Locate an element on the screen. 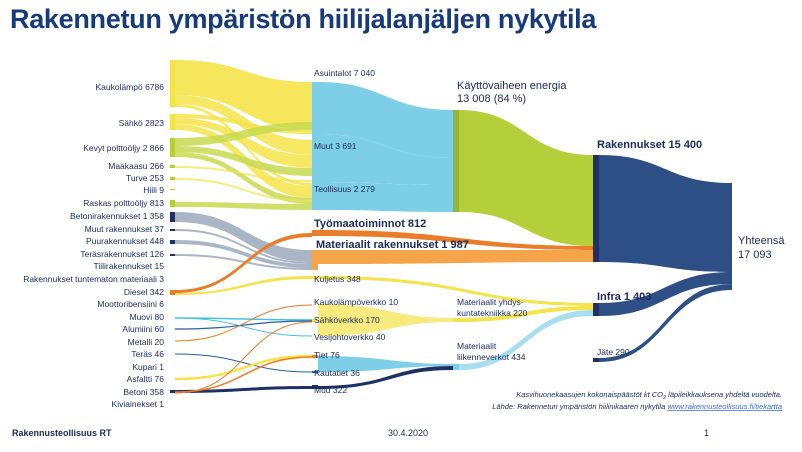 The image size is (802, 452). flow-betonirak-materiaalit is located at coordinates (243, 237).